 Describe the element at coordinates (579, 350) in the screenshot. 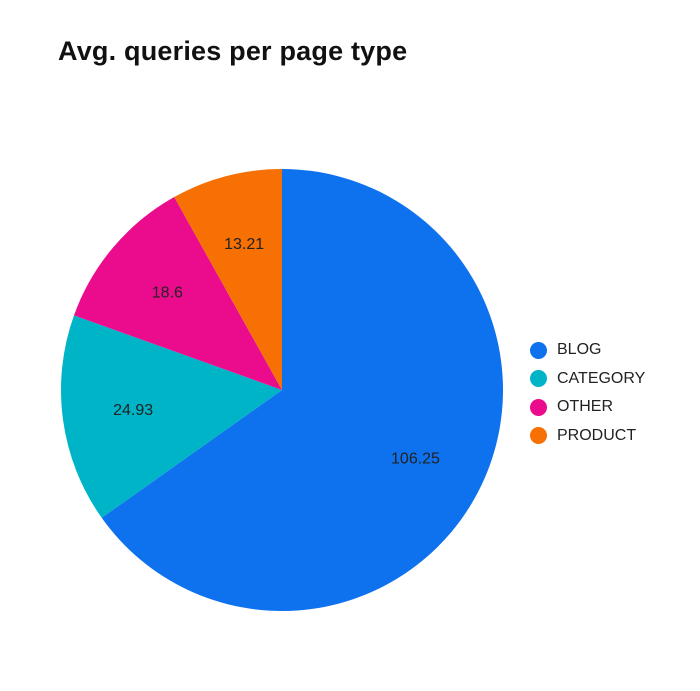

I see `legend-label: BLOG` at that location.